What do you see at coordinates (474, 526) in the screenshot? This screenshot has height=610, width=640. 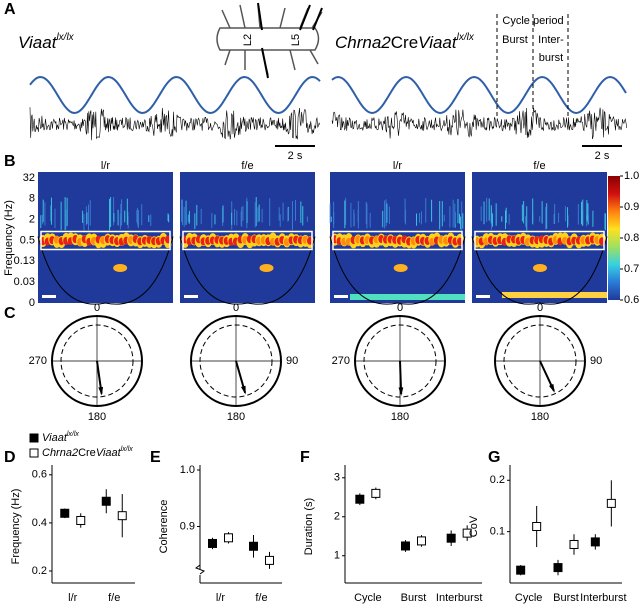 I see `y-axis-label: CoV` at bounding box center [474, 526].